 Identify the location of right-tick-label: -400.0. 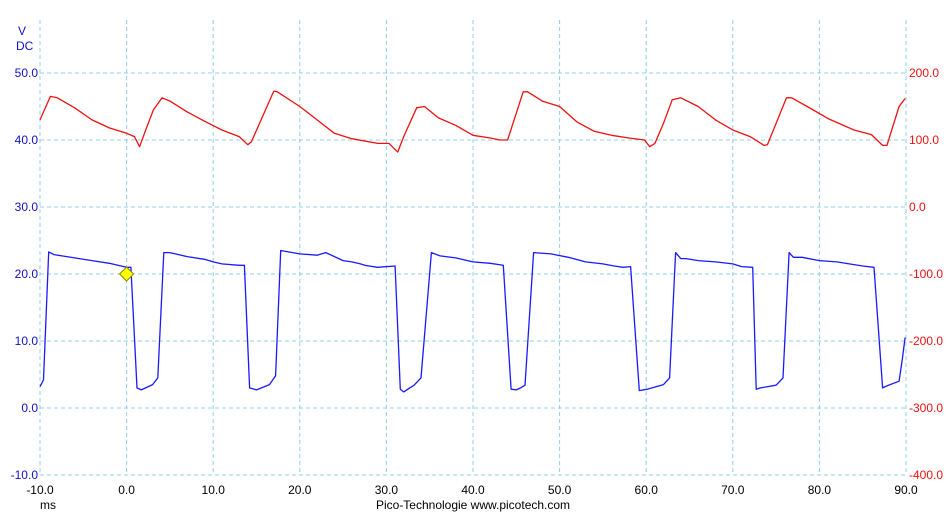
(926, 475).